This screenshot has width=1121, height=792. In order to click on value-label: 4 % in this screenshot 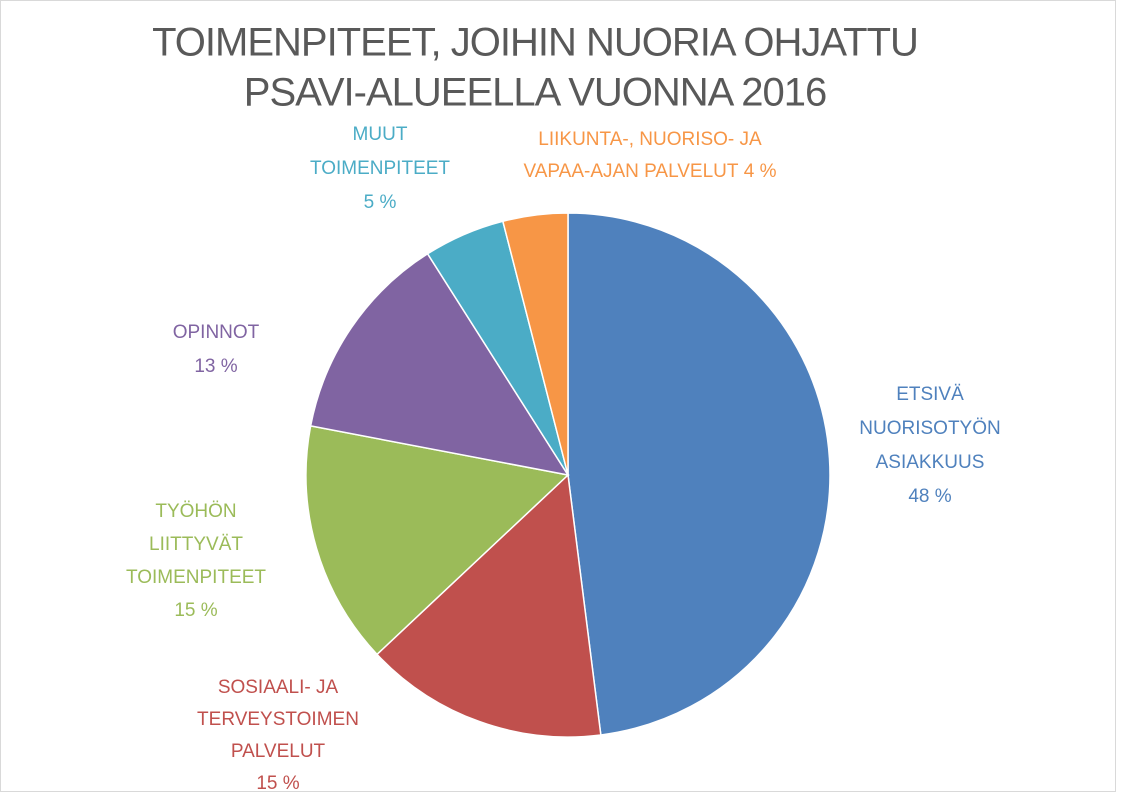, I will do `click(760, 171)`.